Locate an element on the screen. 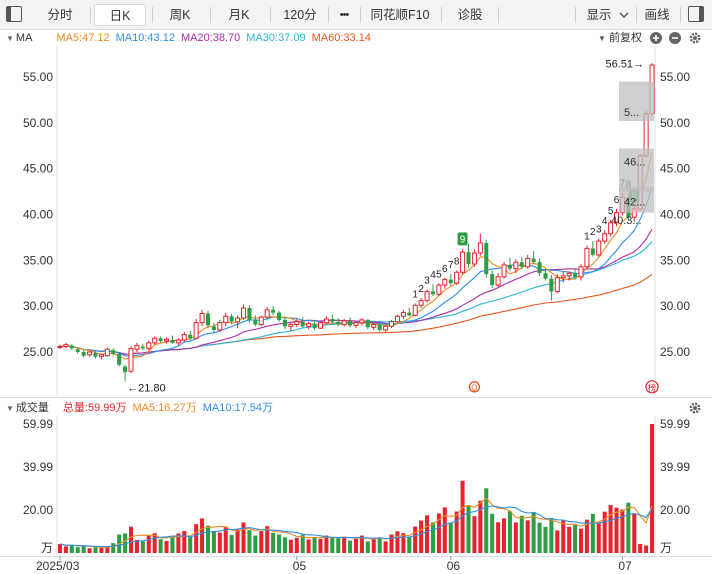  count-label: 4 is located at coordinates (605, 221).